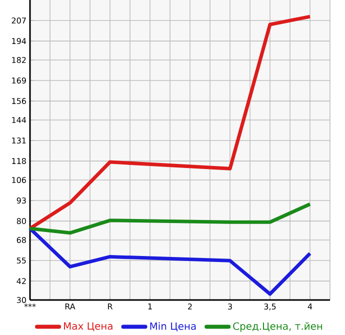 This screenshot has height=335, width=345. What do you see at coordinates (170, 218) in the screenshot?
I see `line-series` at bounding box center [170, 218].